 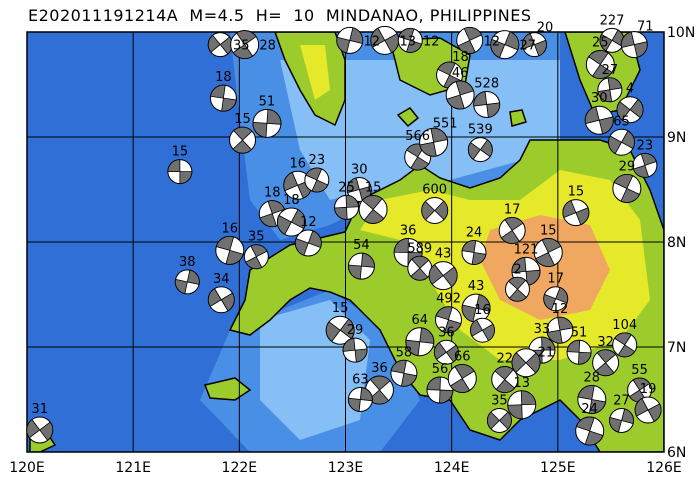 What do you see at coordinates (434, 190) in the screenshot?
I see `depth-label: 600` at bounding box center [434, 190].